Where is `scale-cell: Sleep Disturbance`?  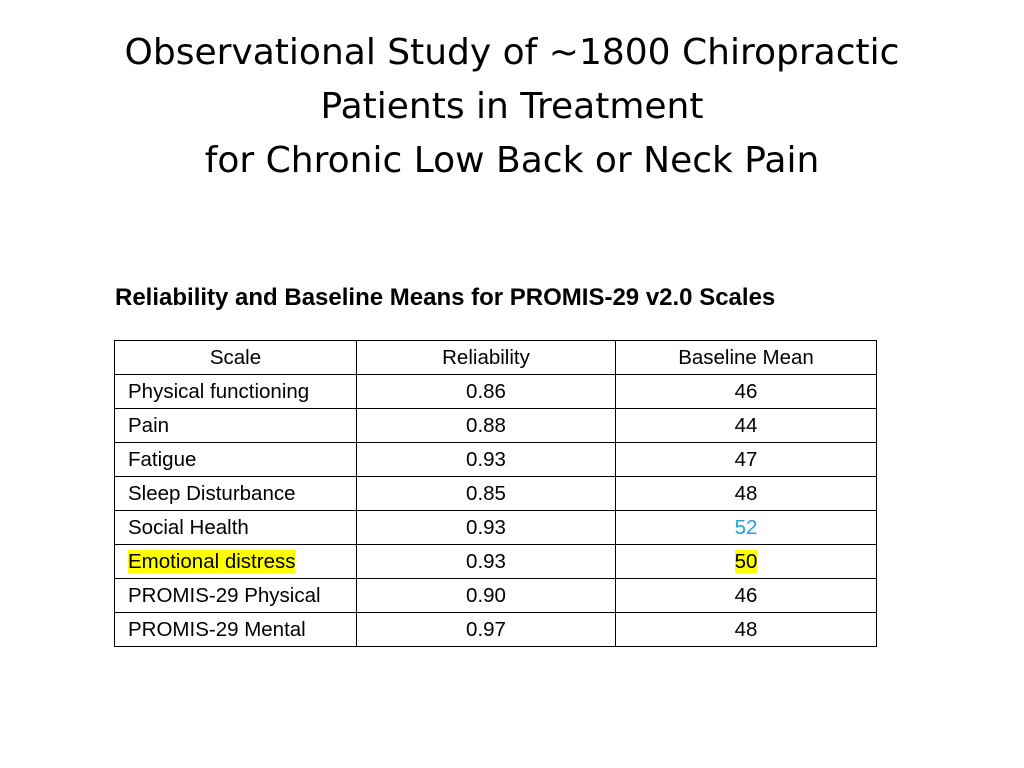
scale-cell: Sleep Disturbance is located at coordinates (235, 493).